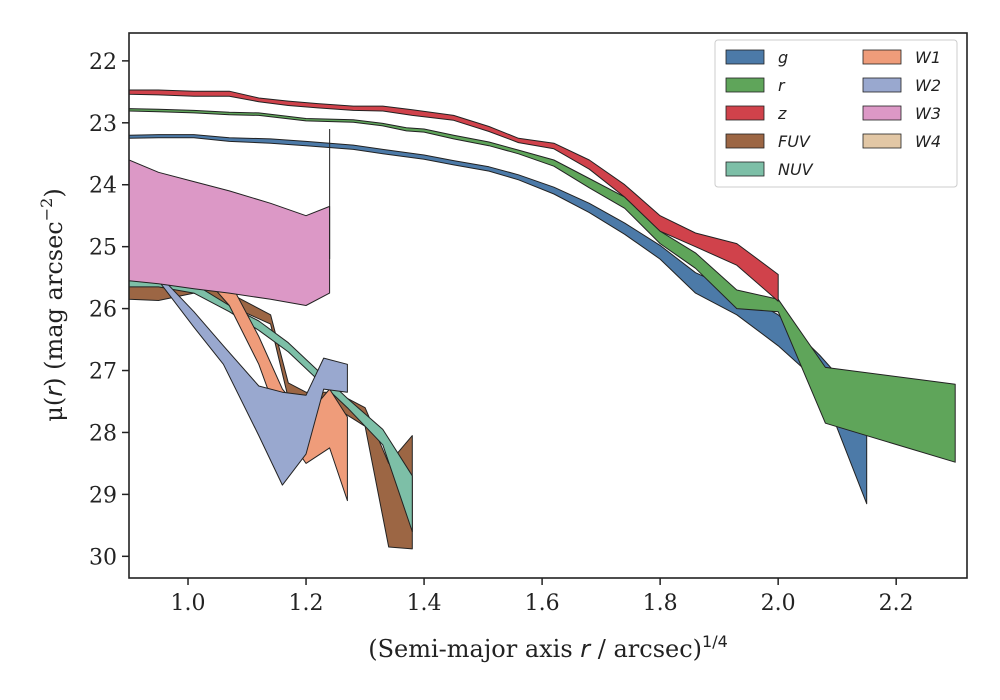 The width and height of the screenshot is (1000, 700). Describe the element at coordinates (745, 113) in the screenshot. I see `legend-swatch-z` at that location.